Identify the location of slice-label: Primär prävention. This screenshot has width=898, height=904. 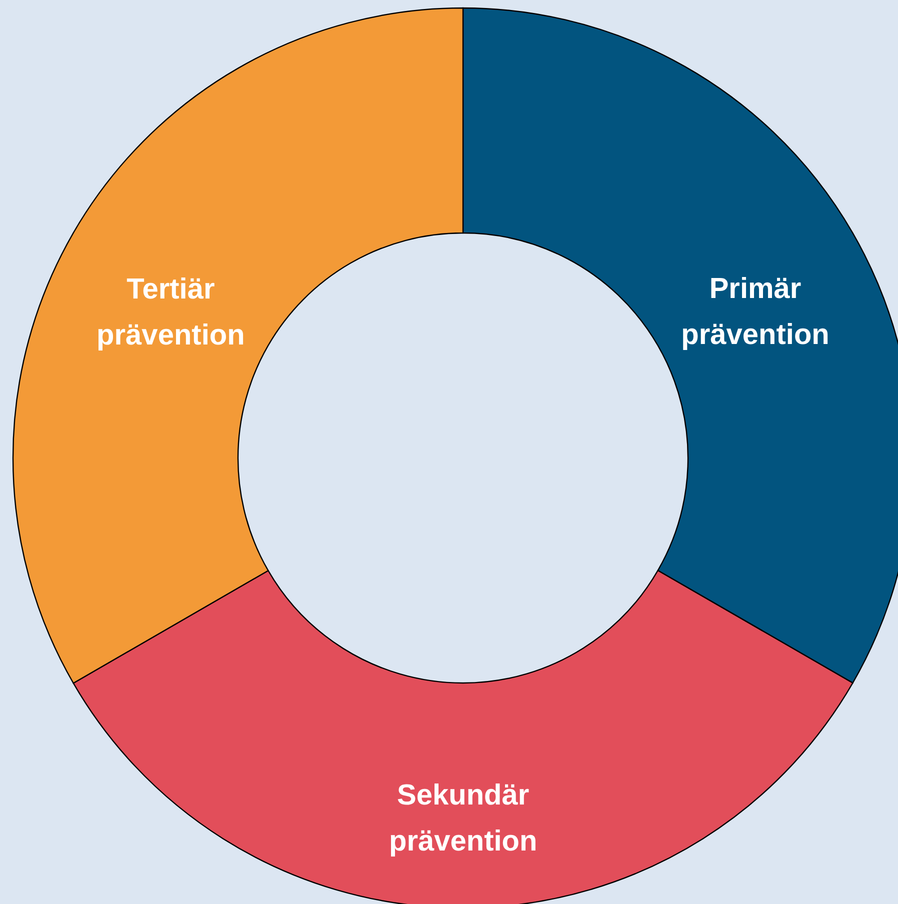
(755, 312).